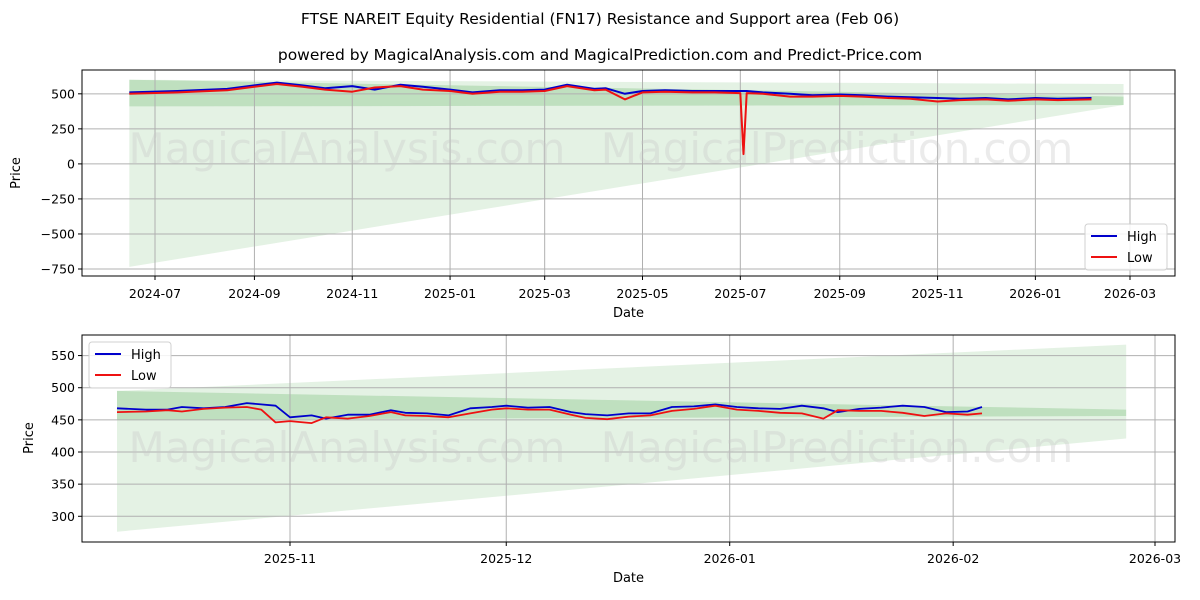  I want to click on y-tick-label: 450, so click(63, 419).